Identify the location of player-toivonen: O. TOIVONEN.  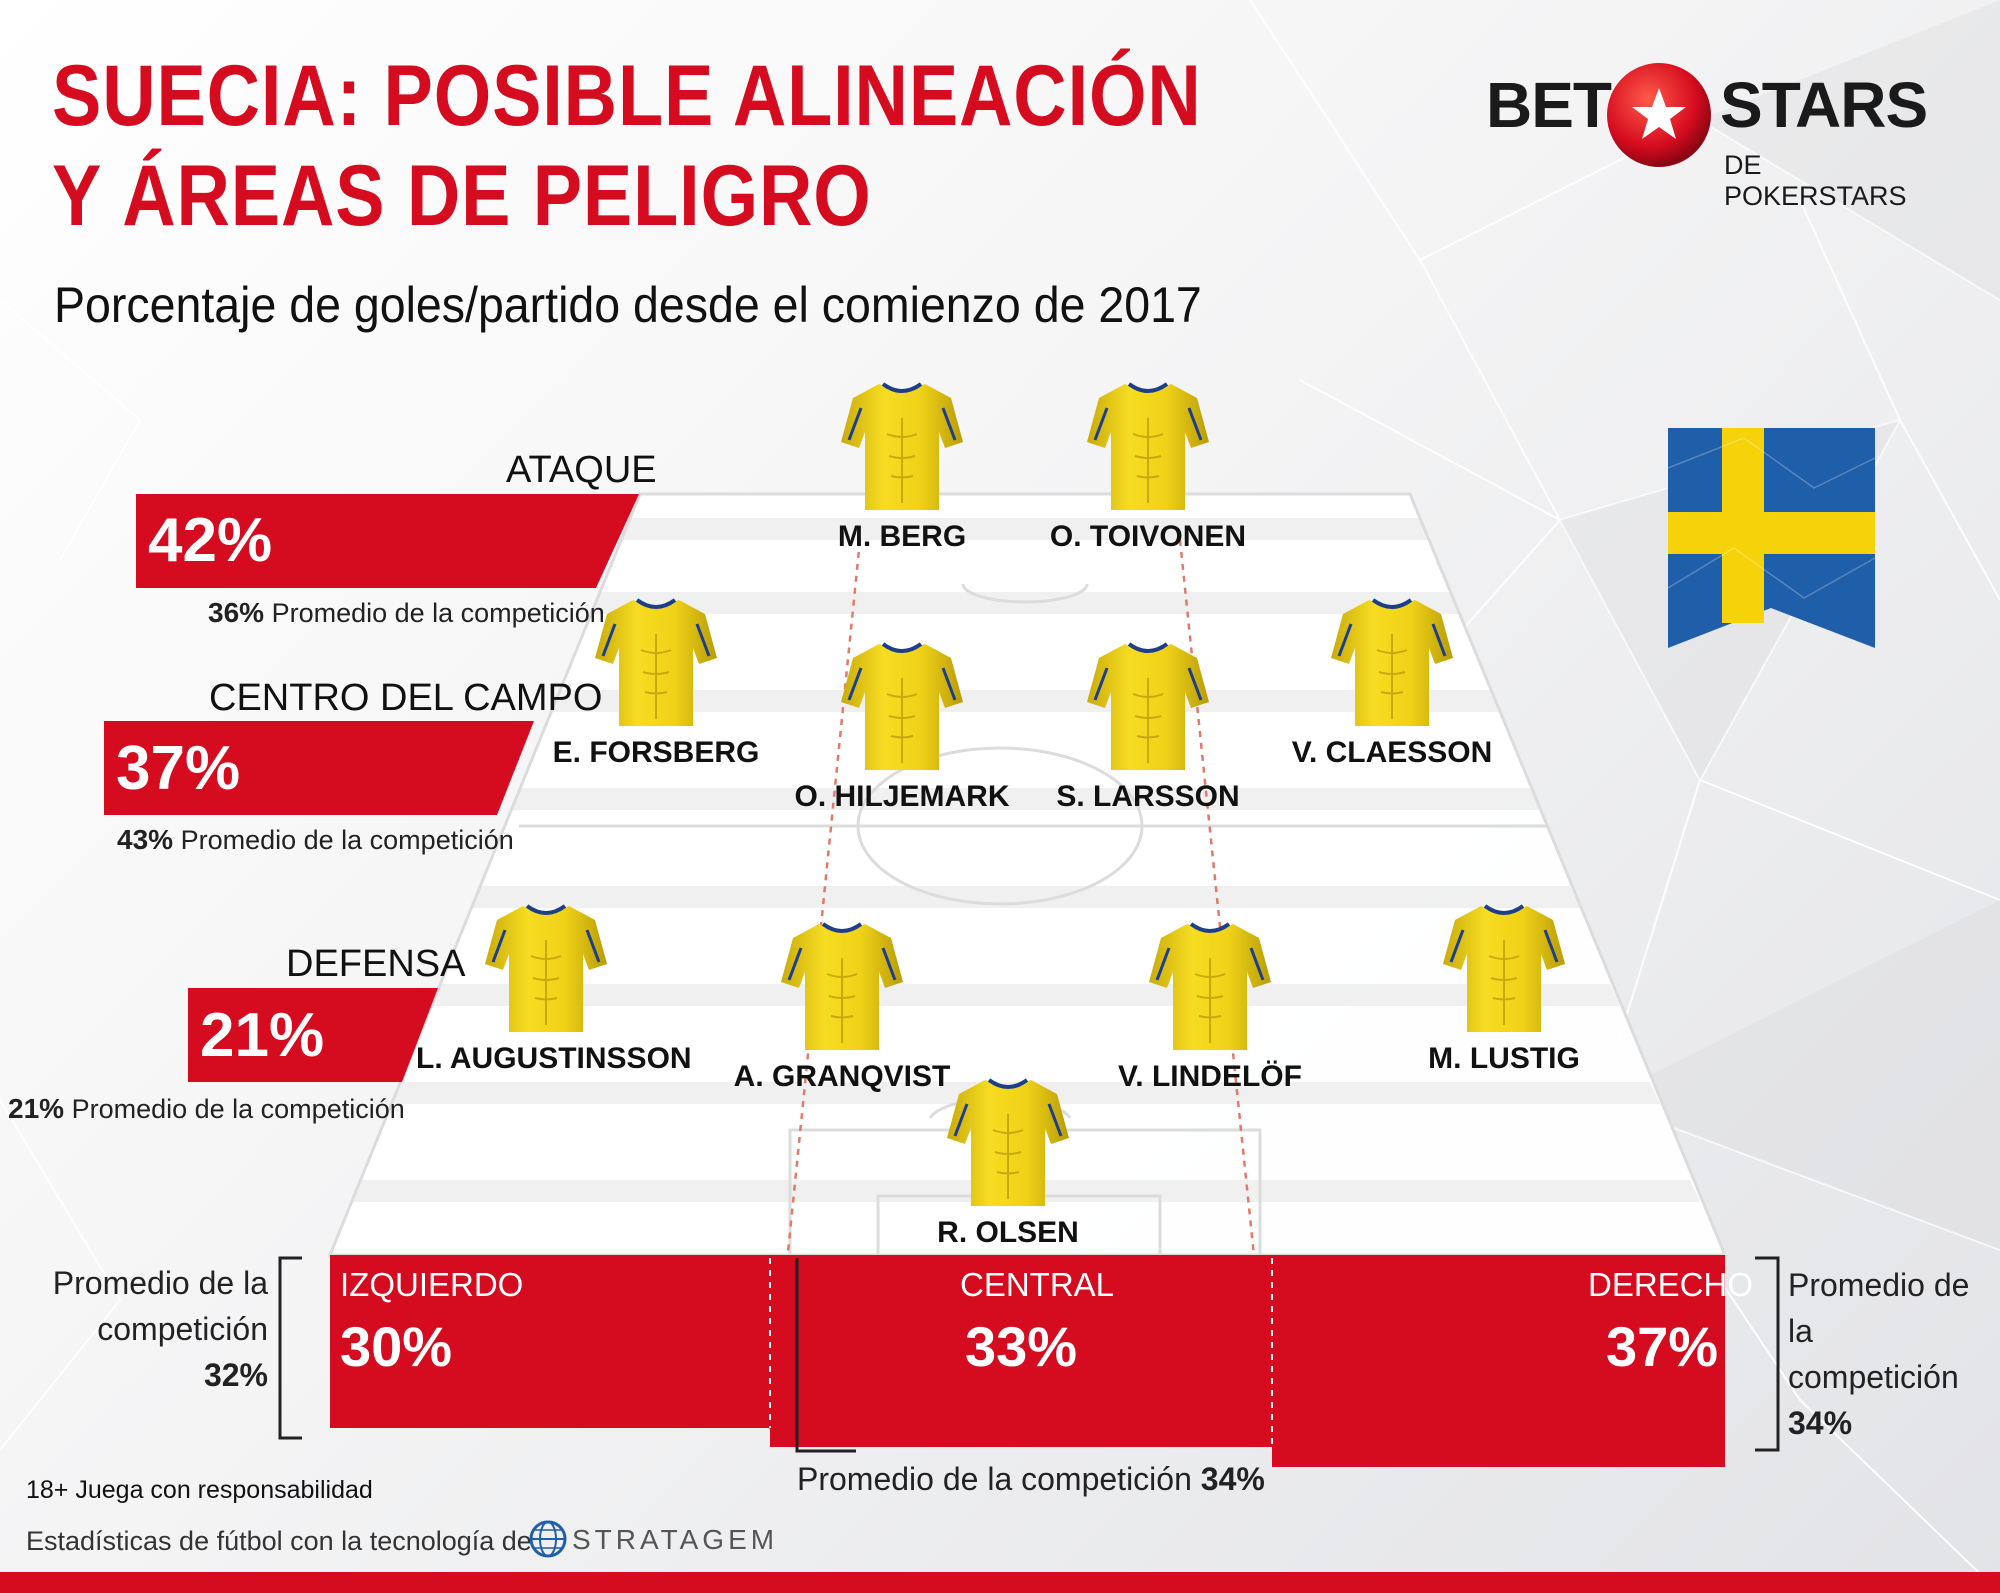
(1148, 466).